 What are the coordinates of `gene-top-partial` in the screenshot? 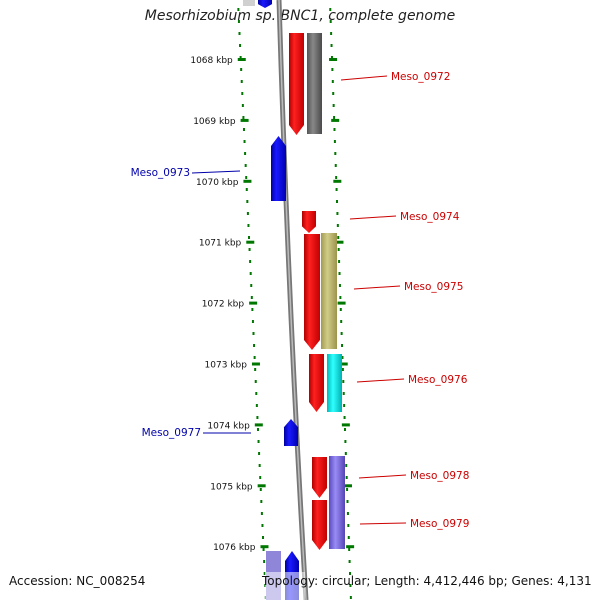 It's located at (265, 4).